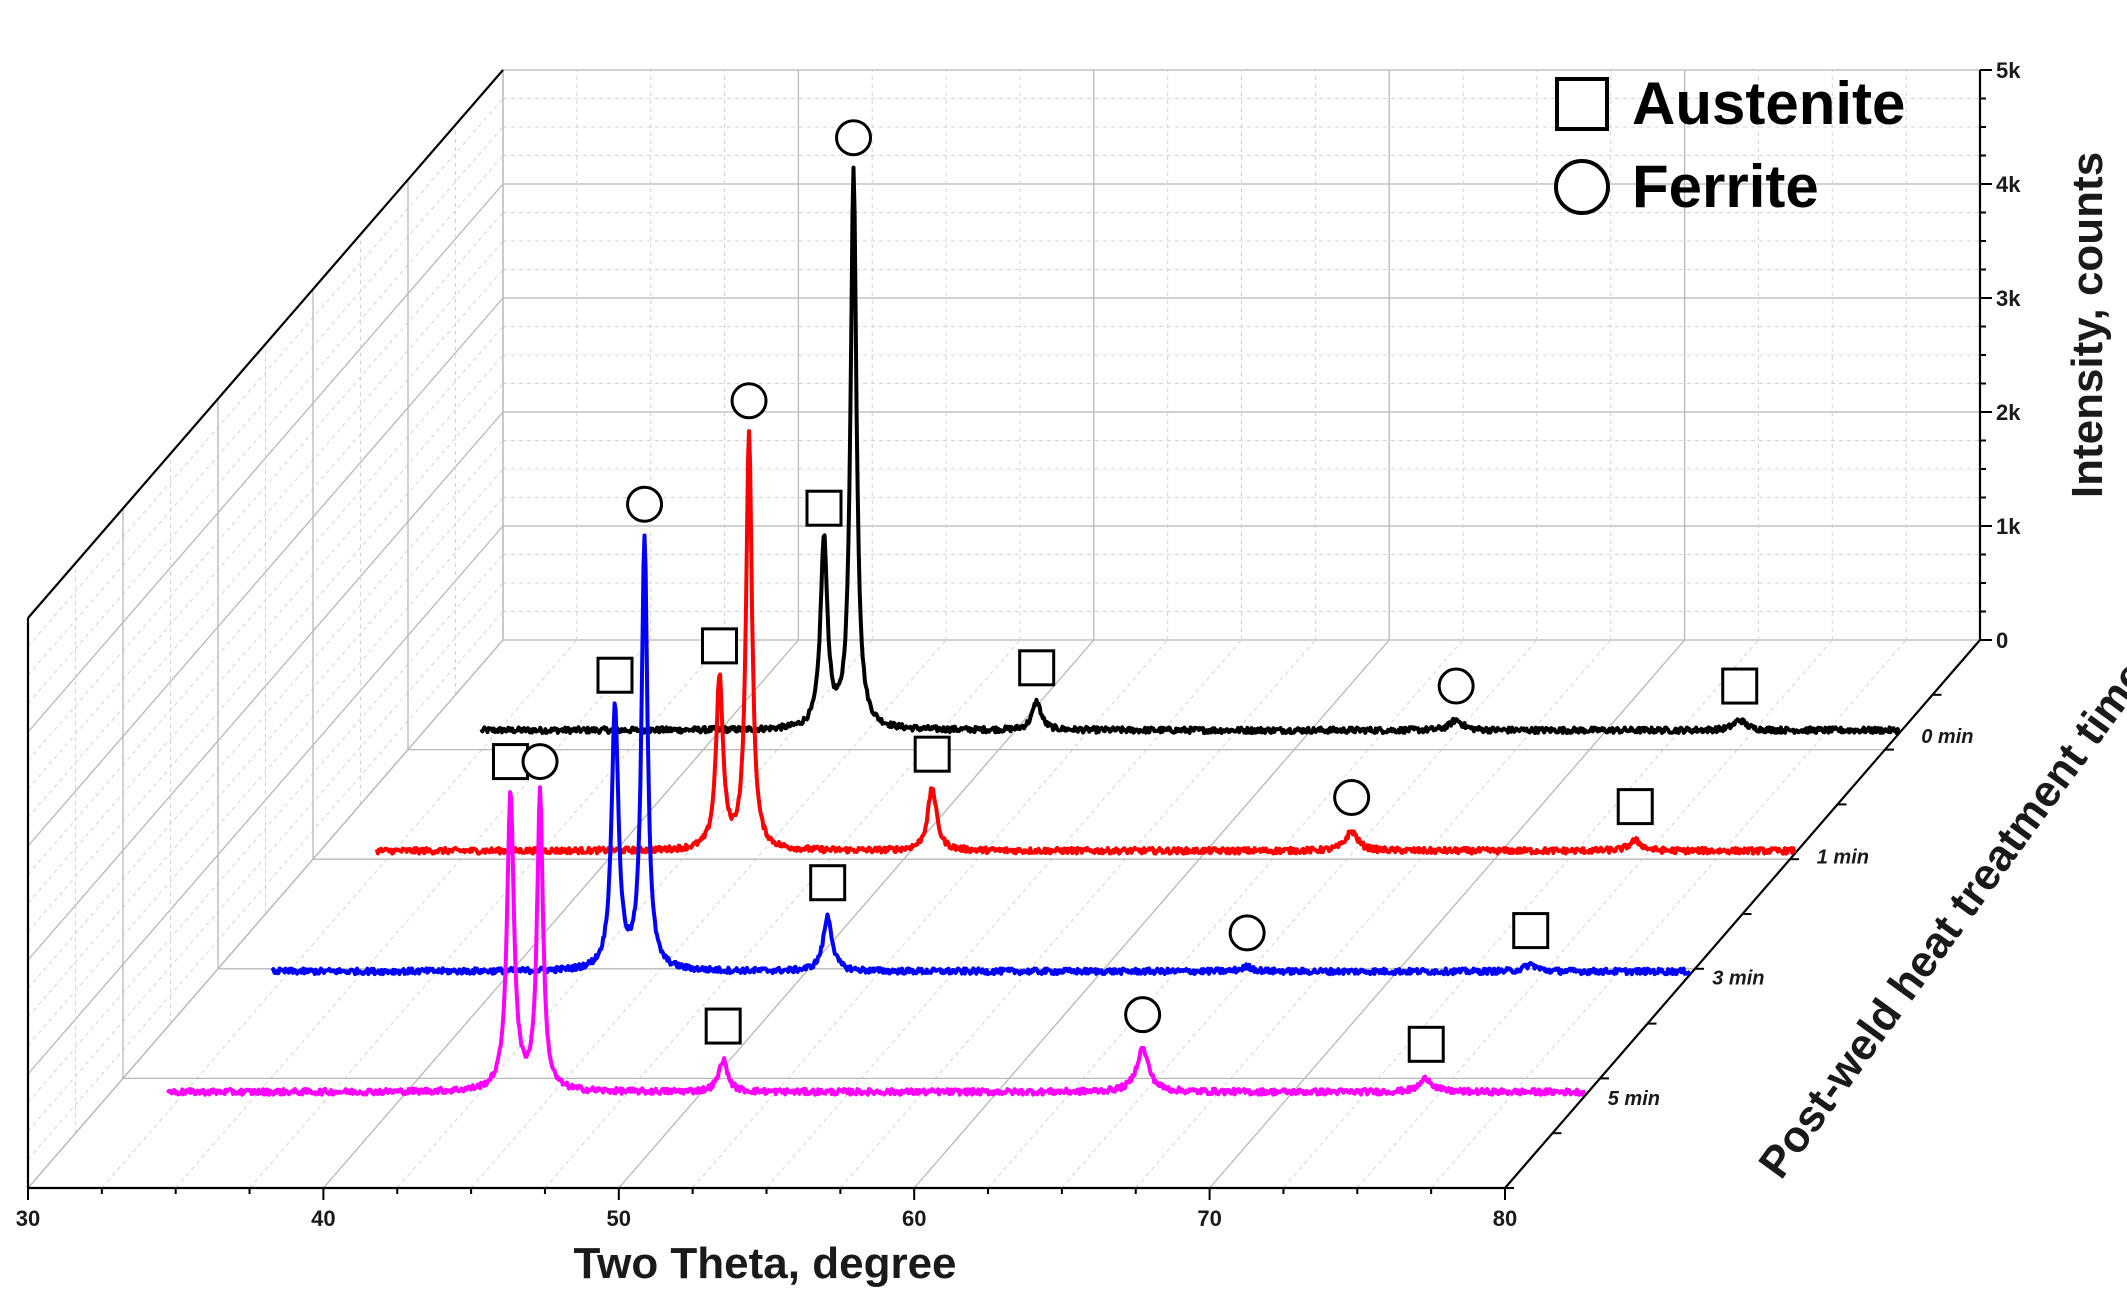 The height and width of the screenshot is (1306, 2127). I want to click on legend-label-ferrite: Ferrite, so click(1725, 186).